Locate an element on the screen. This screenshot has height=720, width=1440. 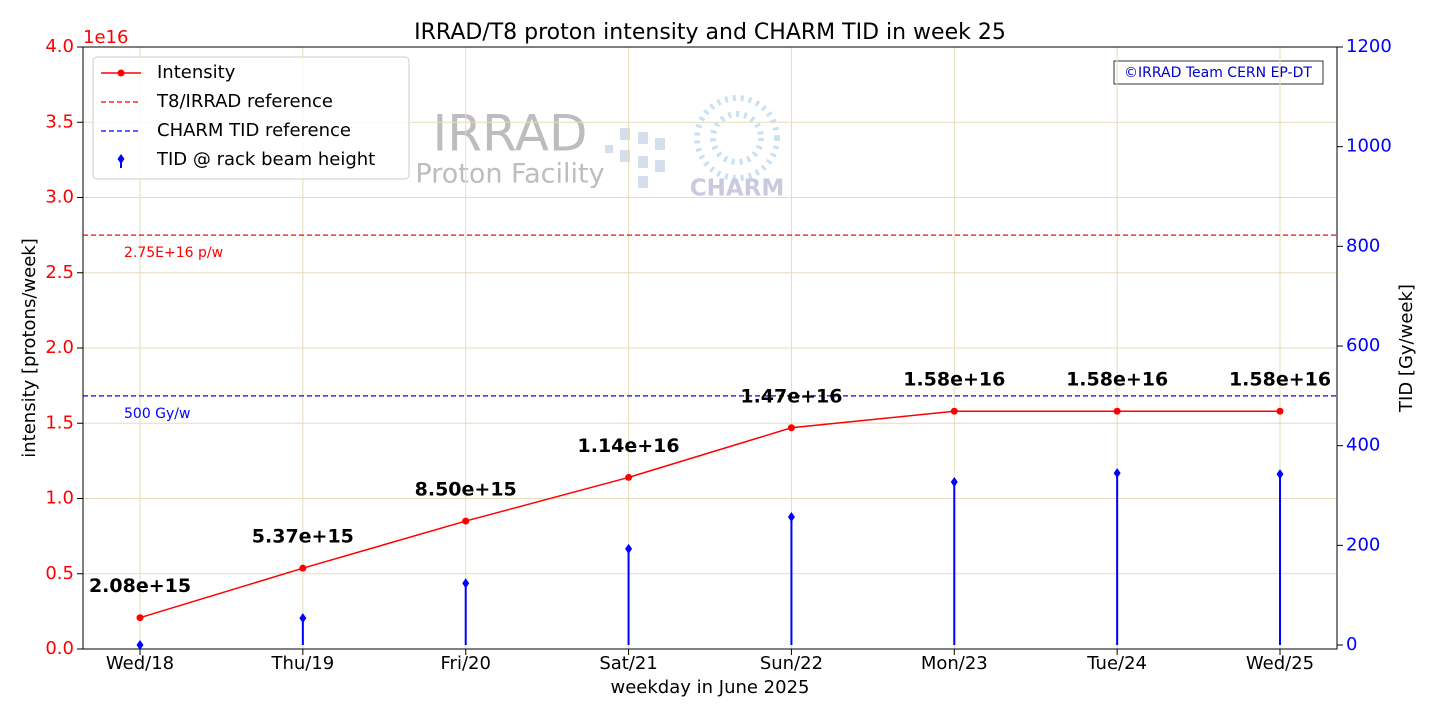
x-tick-label: Sat/21 is located at coordinates (628, 663).